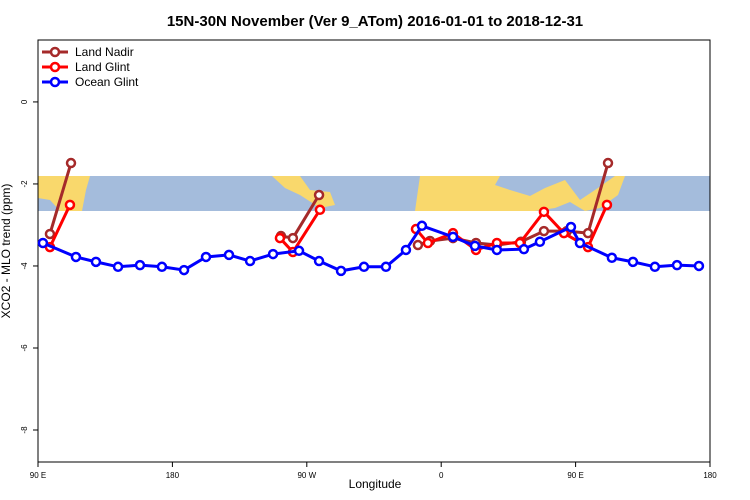 This screenshot has height=500, width=750. I want to click on y-tick-label: -2, so click(24, 184).